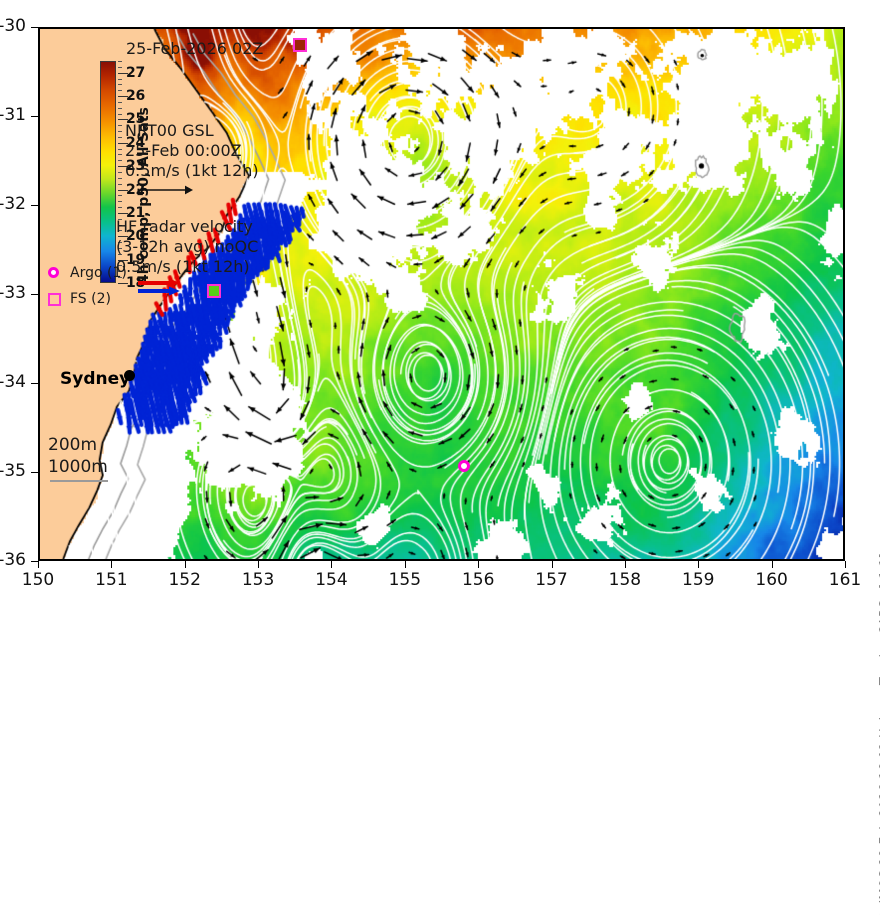  What do you see at coordinates (78, 467) in the screenshot?
I see `bathymetry-1000m-label: 1000m` at bounding box center [78, 467].